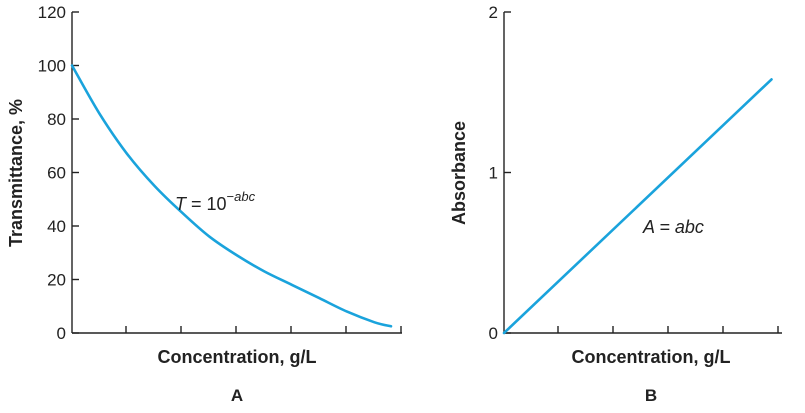 The height and width of the screenshot is (413, 805). Describe the element at coordinates (52, 66) in the screenshot. I see `panel-a-y-tick-label: 100` at that location.